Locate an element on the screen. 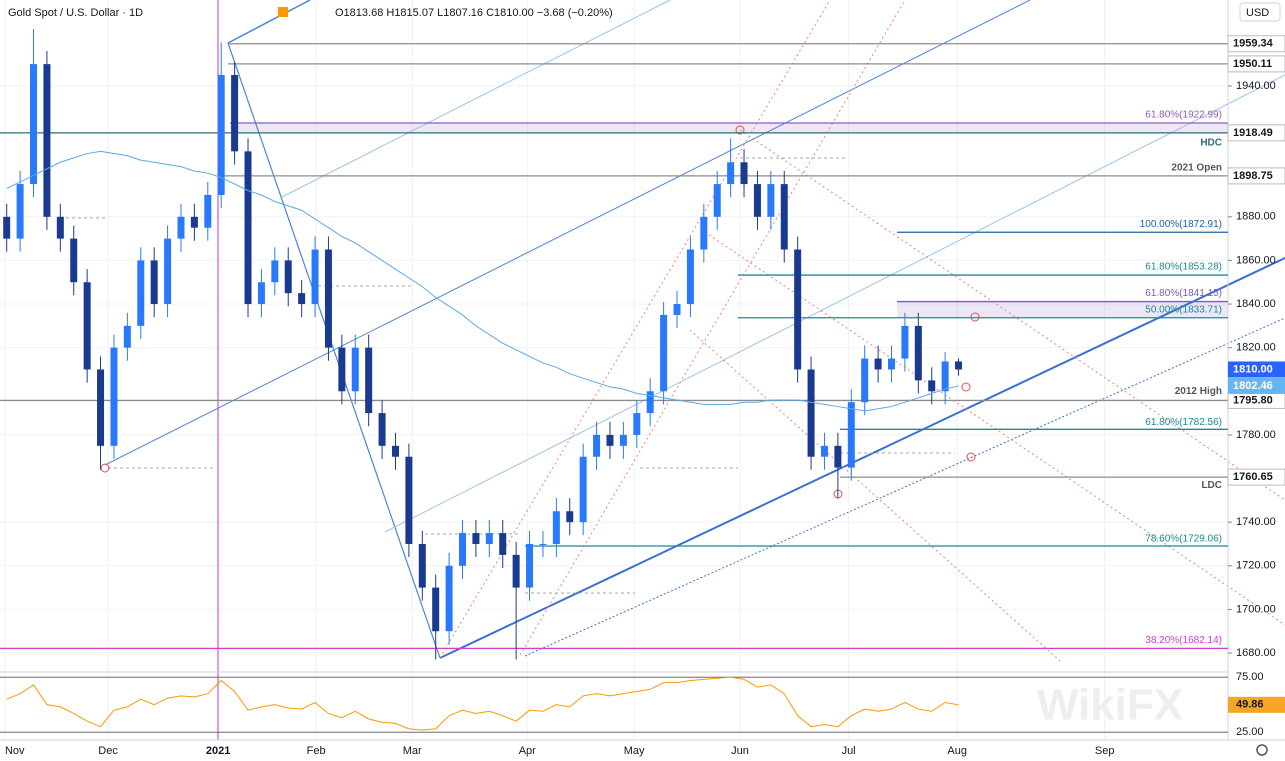  ma-value-label: 1802.46 is located at coordinates (1253, 386).